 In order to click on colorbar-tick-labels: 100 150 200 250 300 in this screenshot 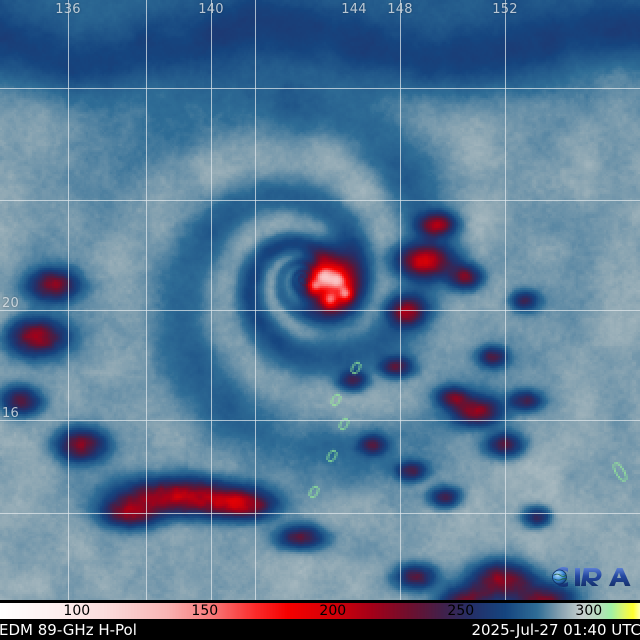, I will do `click(320, 611)`.